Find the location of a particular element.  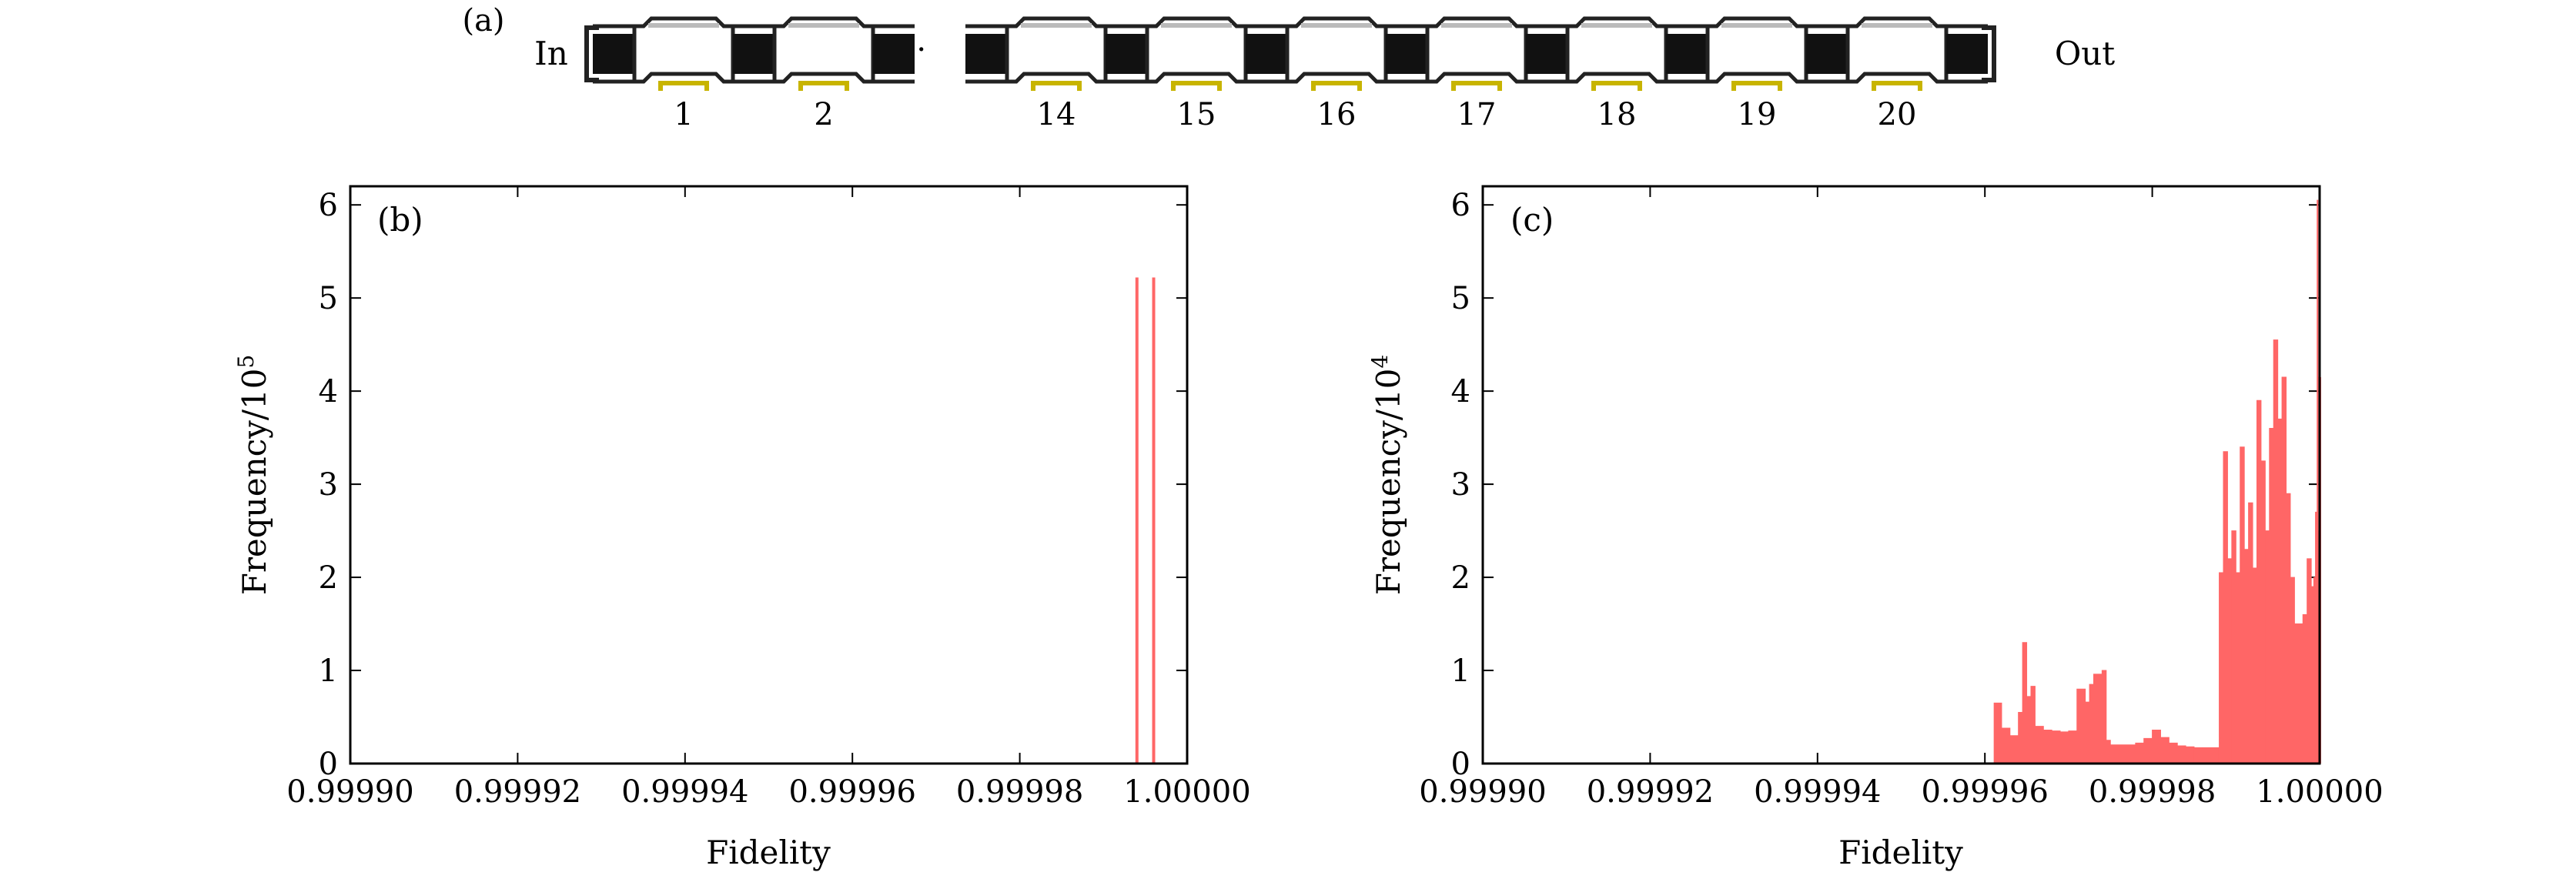

y-tick-label: 2 is located at coordinates (329, 578).